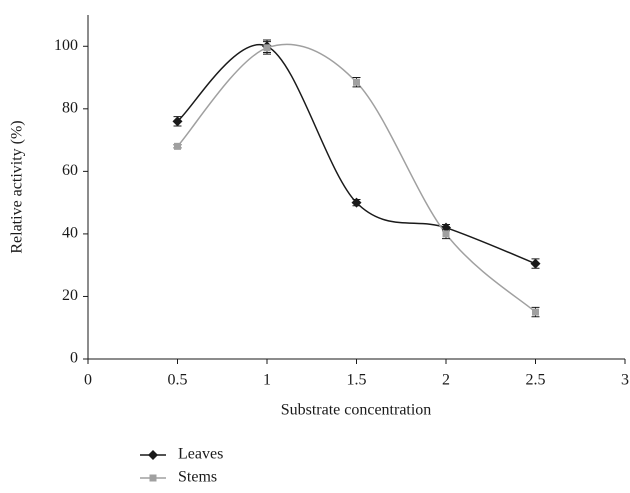 This screenshot has height=493, width=630. Describe the element at coordinates (357, 380) in the screenshot. I see `x-tick-label: 1.5` at that location.